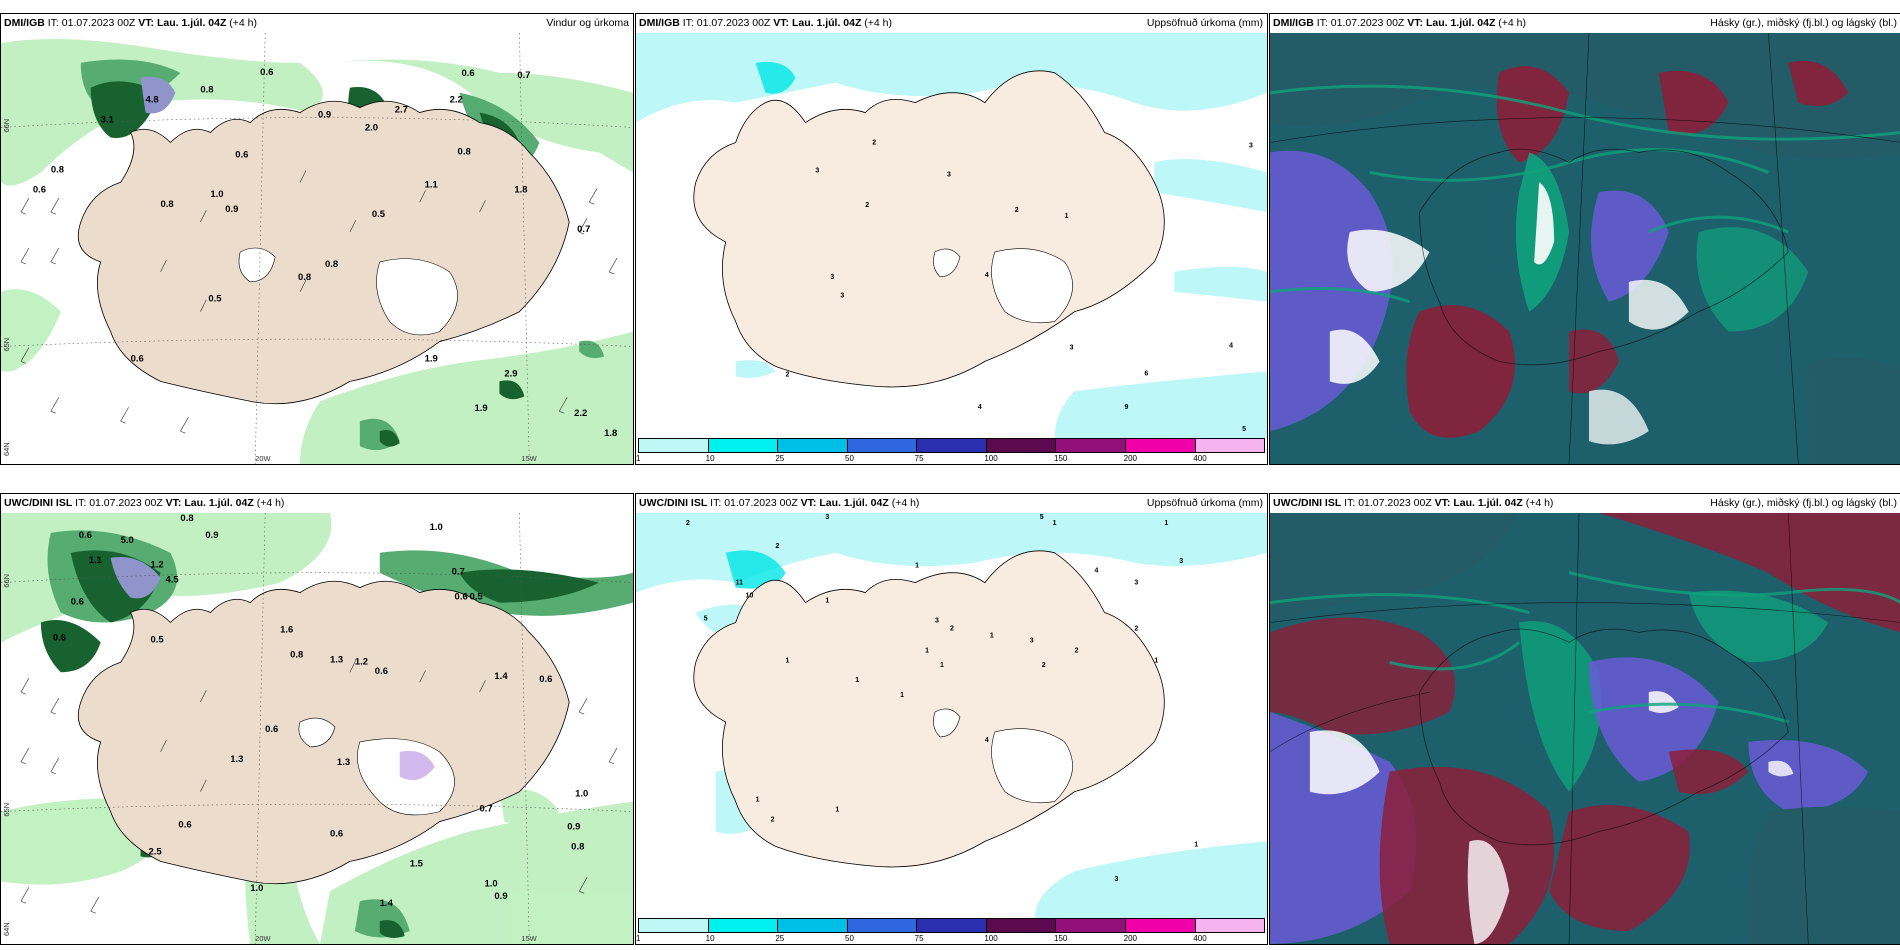 Image resolution: width=1900 pixels, height=950 pixels. I want to click on colorbar-tick-label: 25, so click(780, 938).